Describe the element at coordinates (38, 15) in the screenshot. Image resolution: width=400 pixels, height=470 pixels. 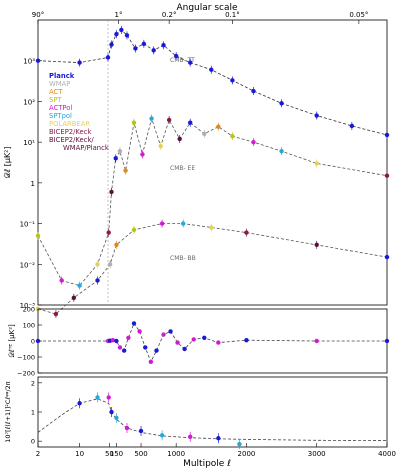
I see `top-tick-label: 90°` at that location.